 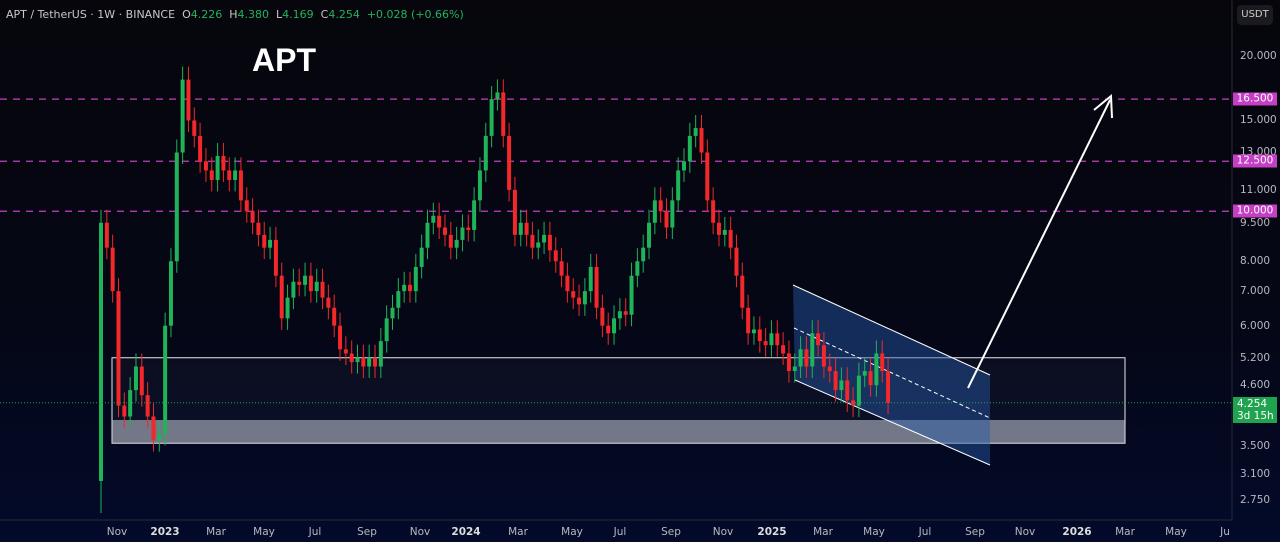 I want to click on channel-upper-line, so click(x=891, y=330).